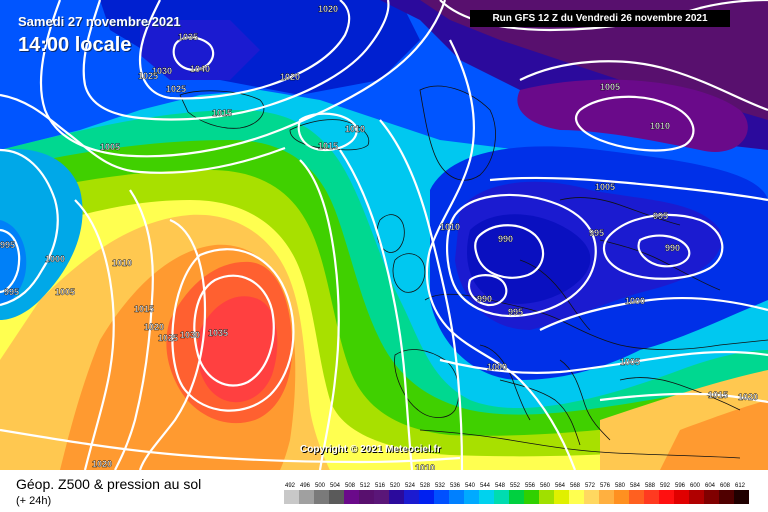  What do you see at coordinates (395, 486) in the screenshot?
I see `color-scale-tick: 520` at bounding box center [395, 486].